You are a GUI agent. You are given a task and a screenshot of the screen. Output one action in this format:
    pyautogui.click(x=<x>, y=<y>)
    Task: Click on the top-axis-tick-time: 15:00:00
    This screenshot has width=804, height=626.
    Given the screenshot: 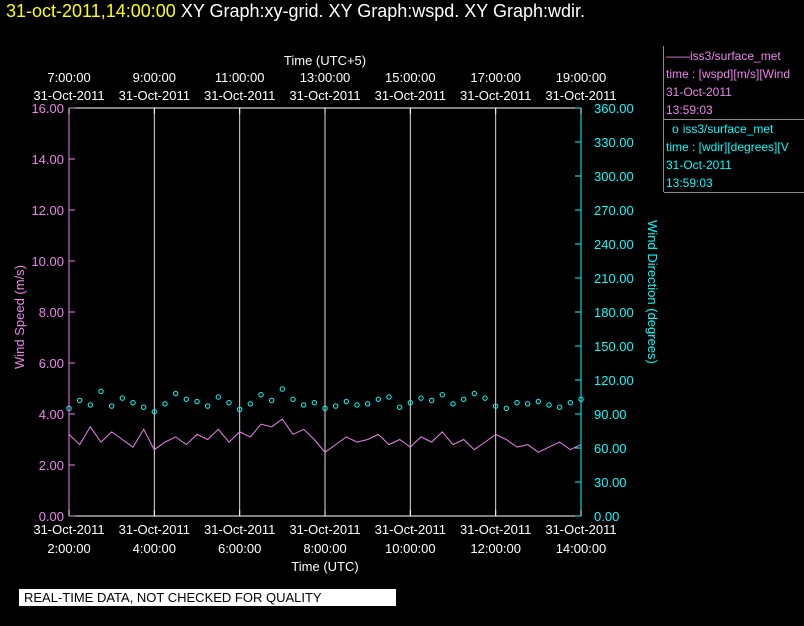 What is the action you would take?
    pyautogui.click(x=410, y=77)
    